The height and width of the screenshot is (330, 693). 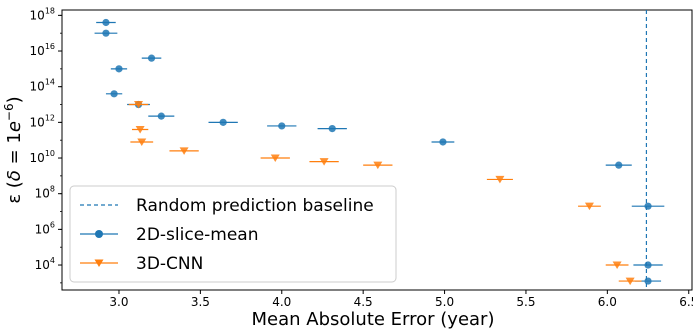 What do you see at coordinates (373, 319) in the screenshot?
I see `x-axis-label: Mean Absolute Error (year)` at bounding box center [373, 319].